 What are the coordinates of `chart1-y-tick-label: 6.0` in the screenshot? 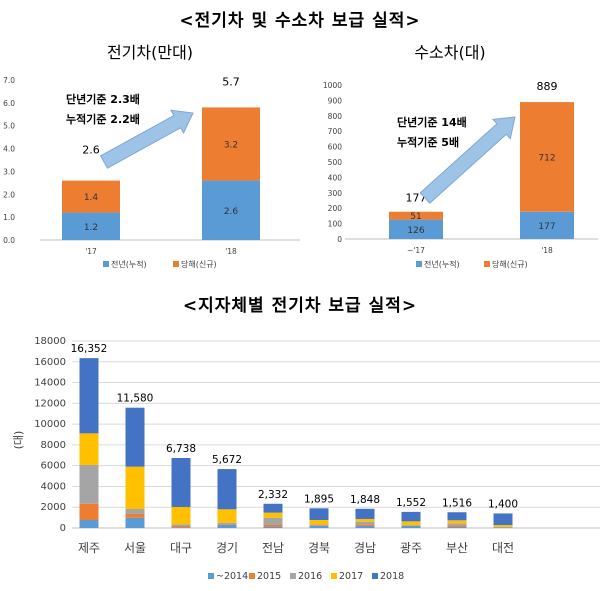 It's located at (9, 103).